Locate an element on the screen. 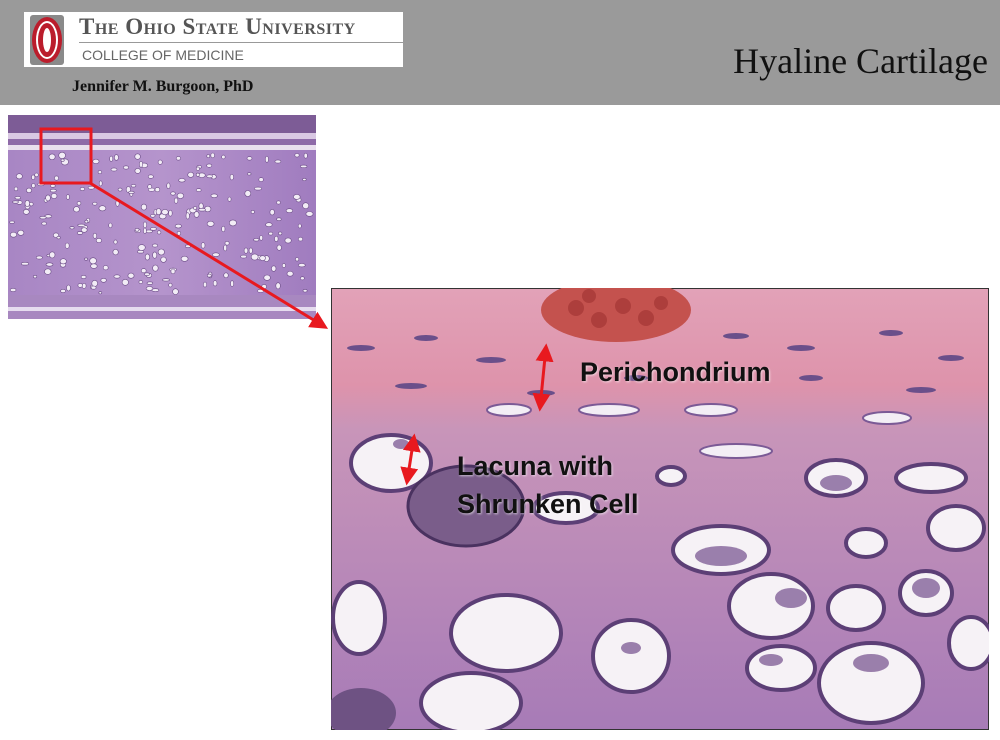 The height and width of the screenshot is (740, 1000). zoom-region-box is located at coordinates (66, 156).